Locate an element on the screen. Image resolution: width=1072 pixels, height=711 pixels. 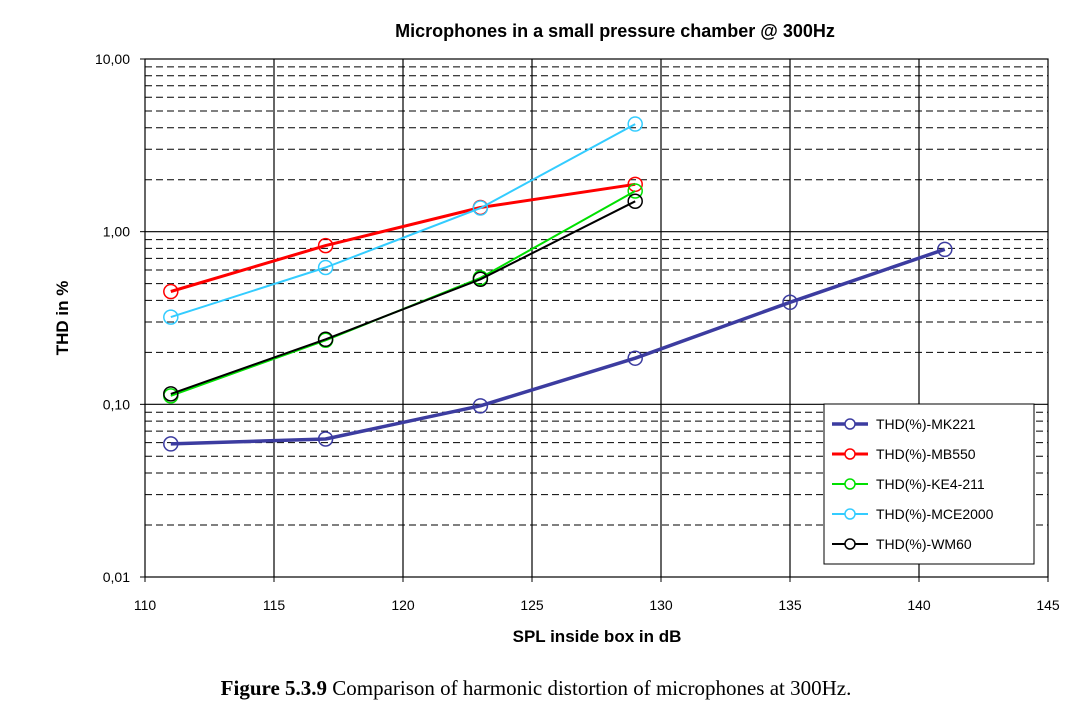
legend-entry-label: THD(%)-MCE2000 is located at coordinates (935, 514).